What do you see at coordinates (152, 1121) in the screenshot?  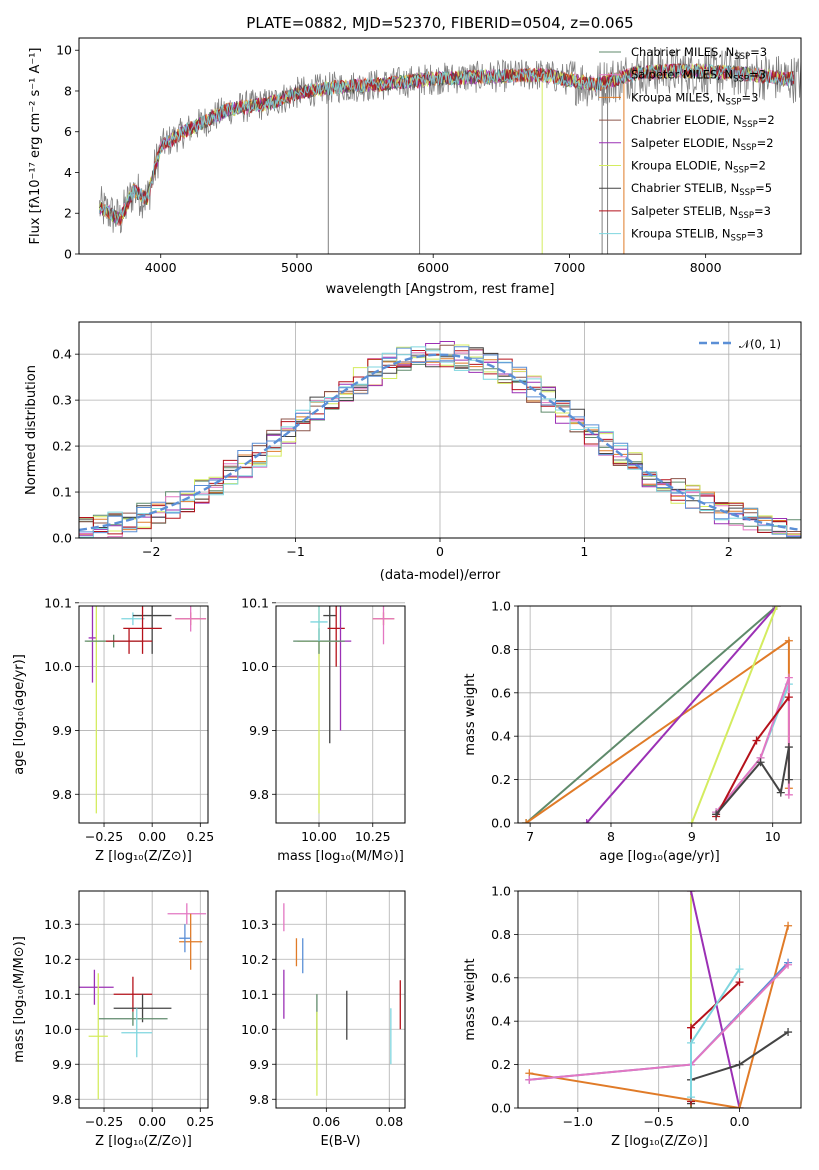 I see `x-tick-label: 0.00` at bounding box center [152, 1121].